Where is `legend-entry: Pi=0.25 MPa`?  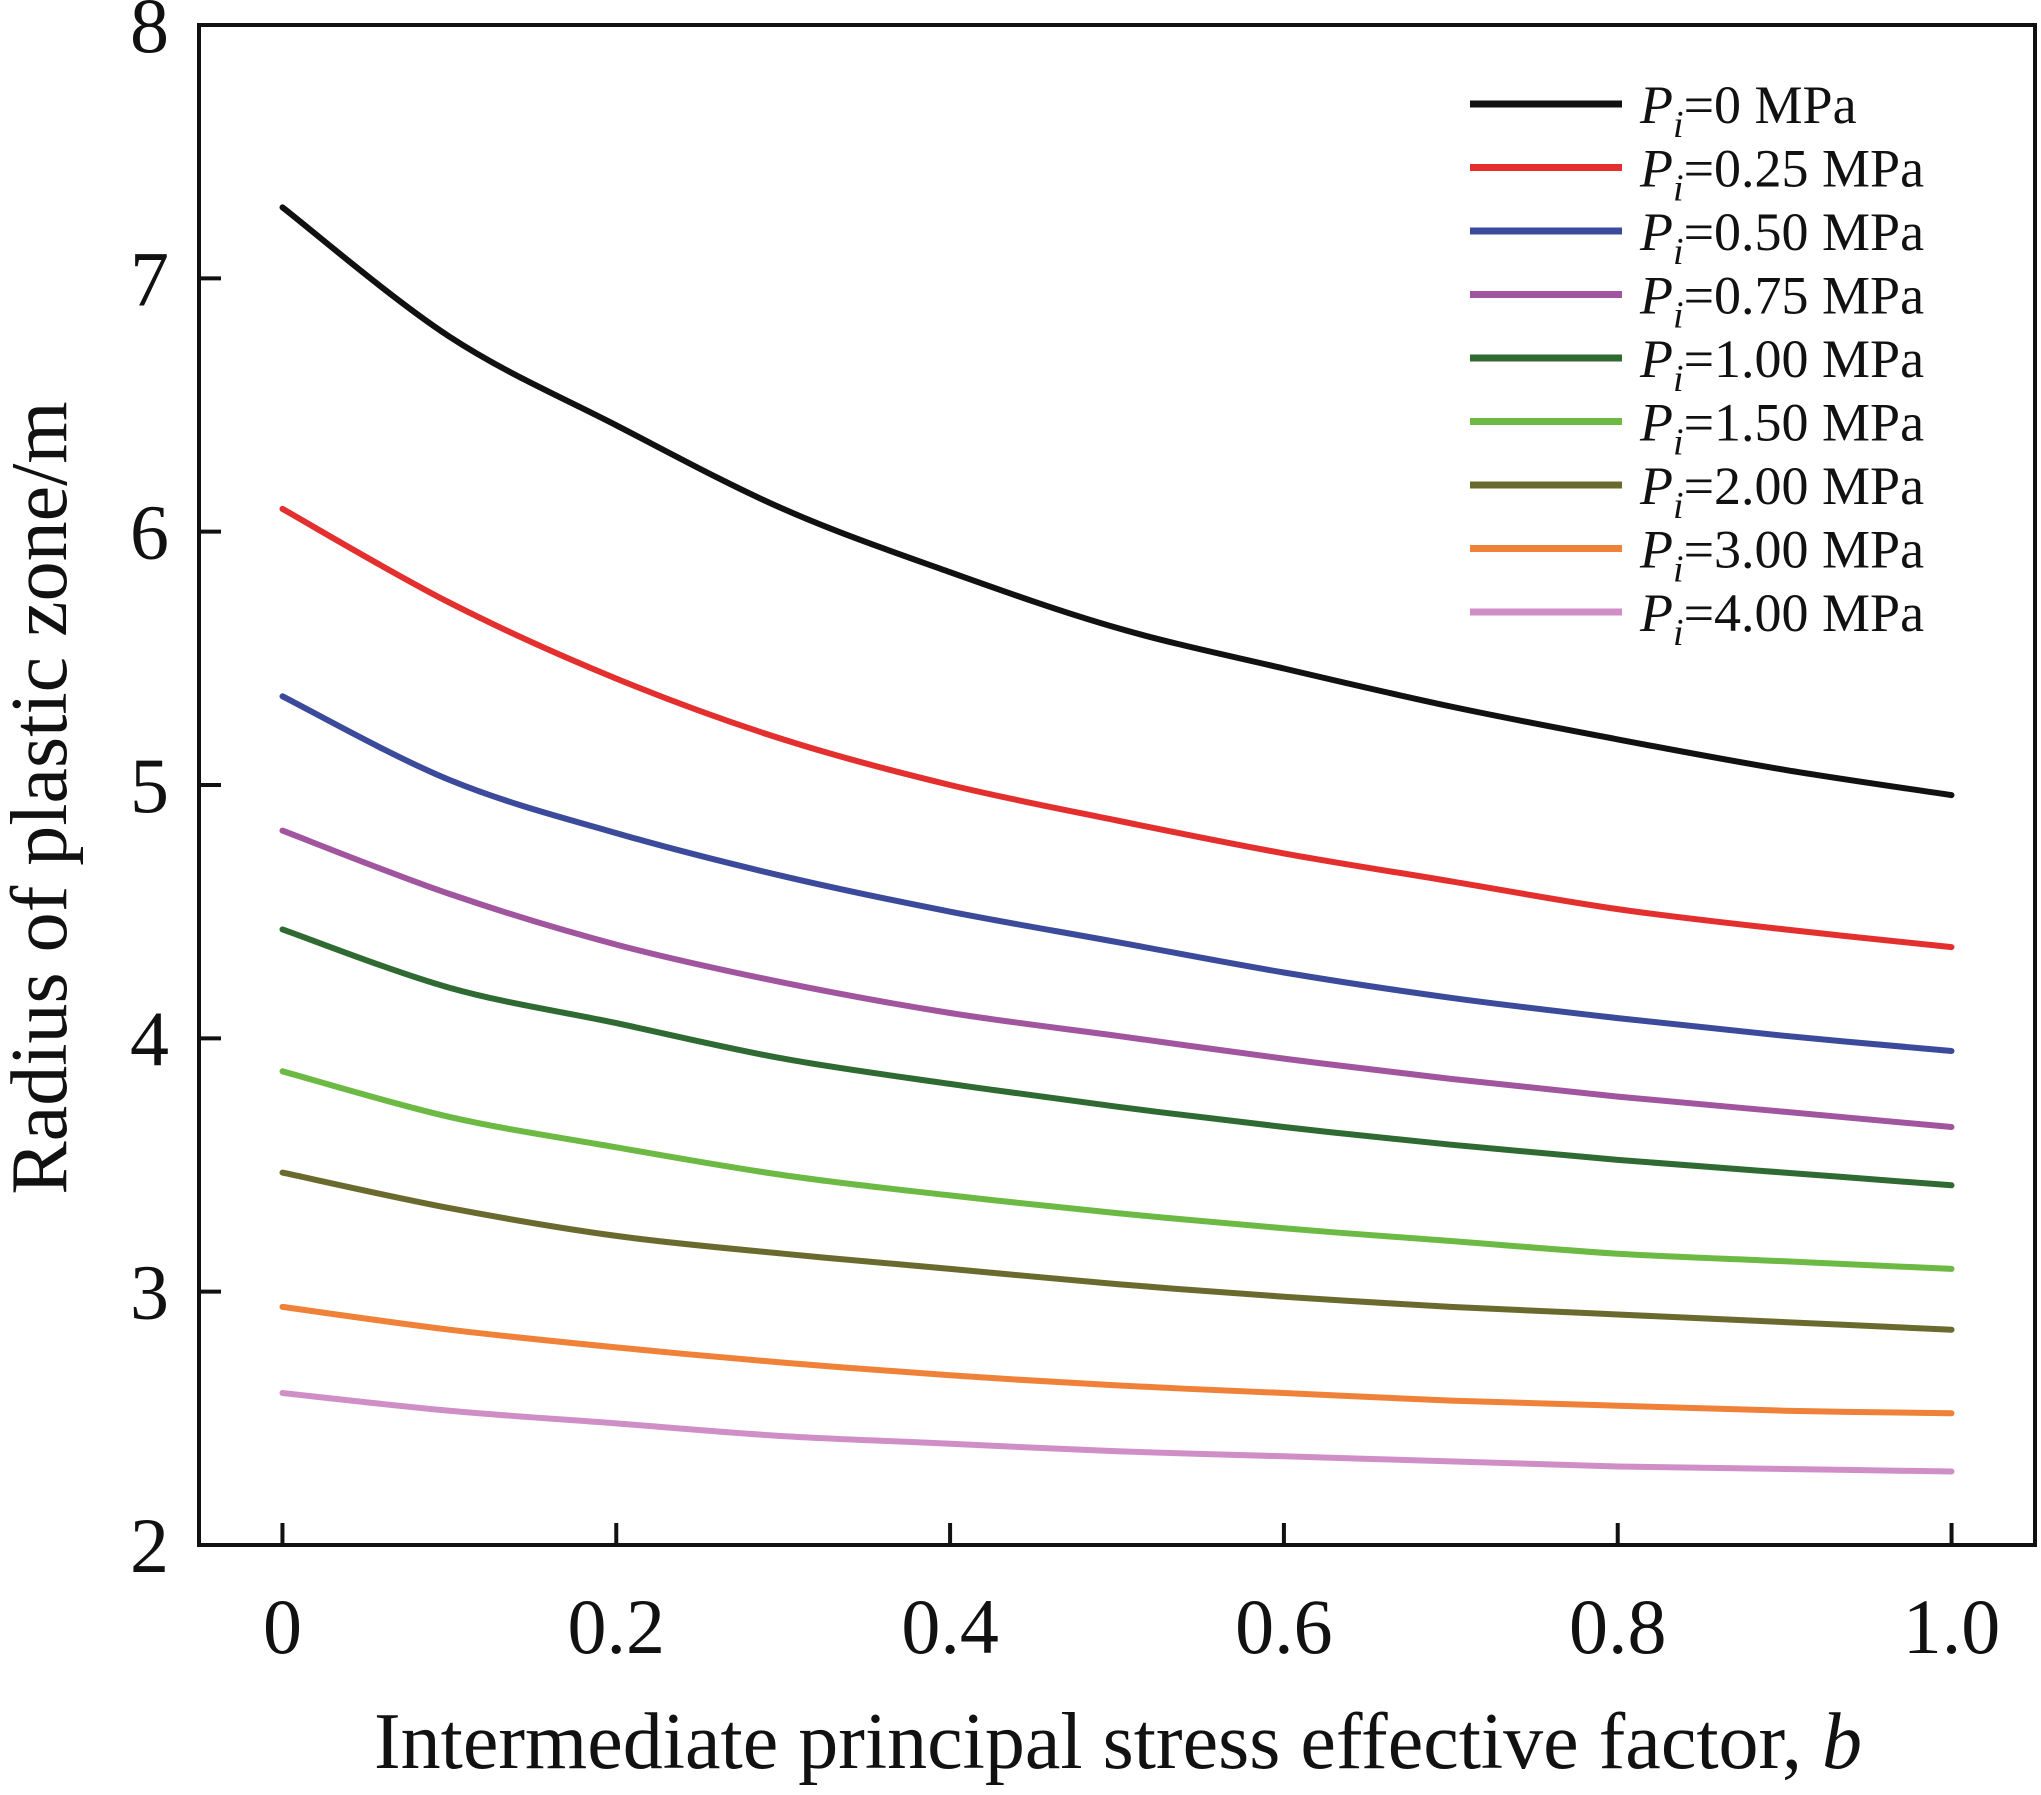 legend-entry: Pi=0.25 MPa is located at coordinates (1781, 174).